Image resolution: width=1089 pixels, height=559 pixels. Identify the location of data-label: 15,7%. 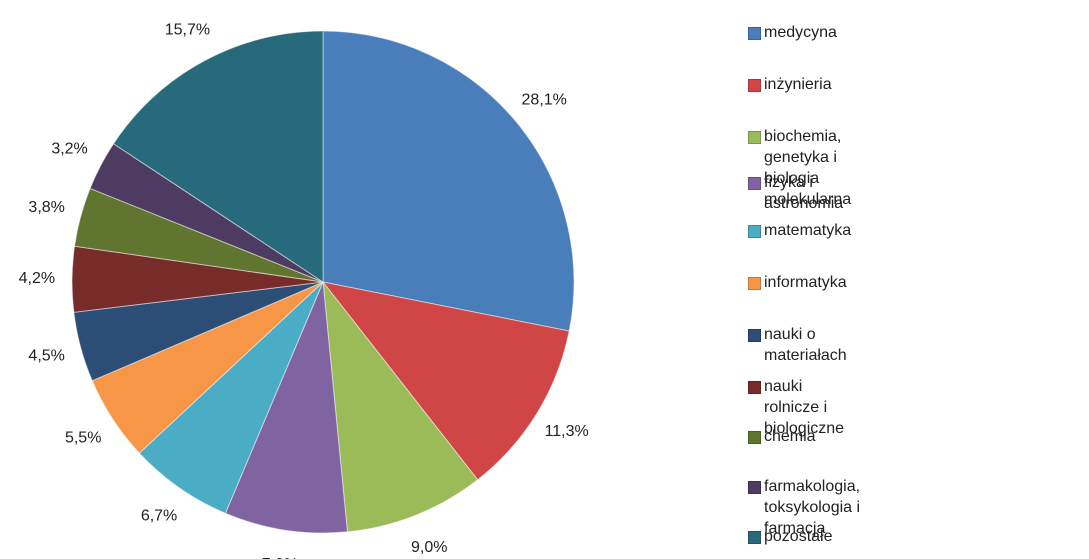
(187, 29).